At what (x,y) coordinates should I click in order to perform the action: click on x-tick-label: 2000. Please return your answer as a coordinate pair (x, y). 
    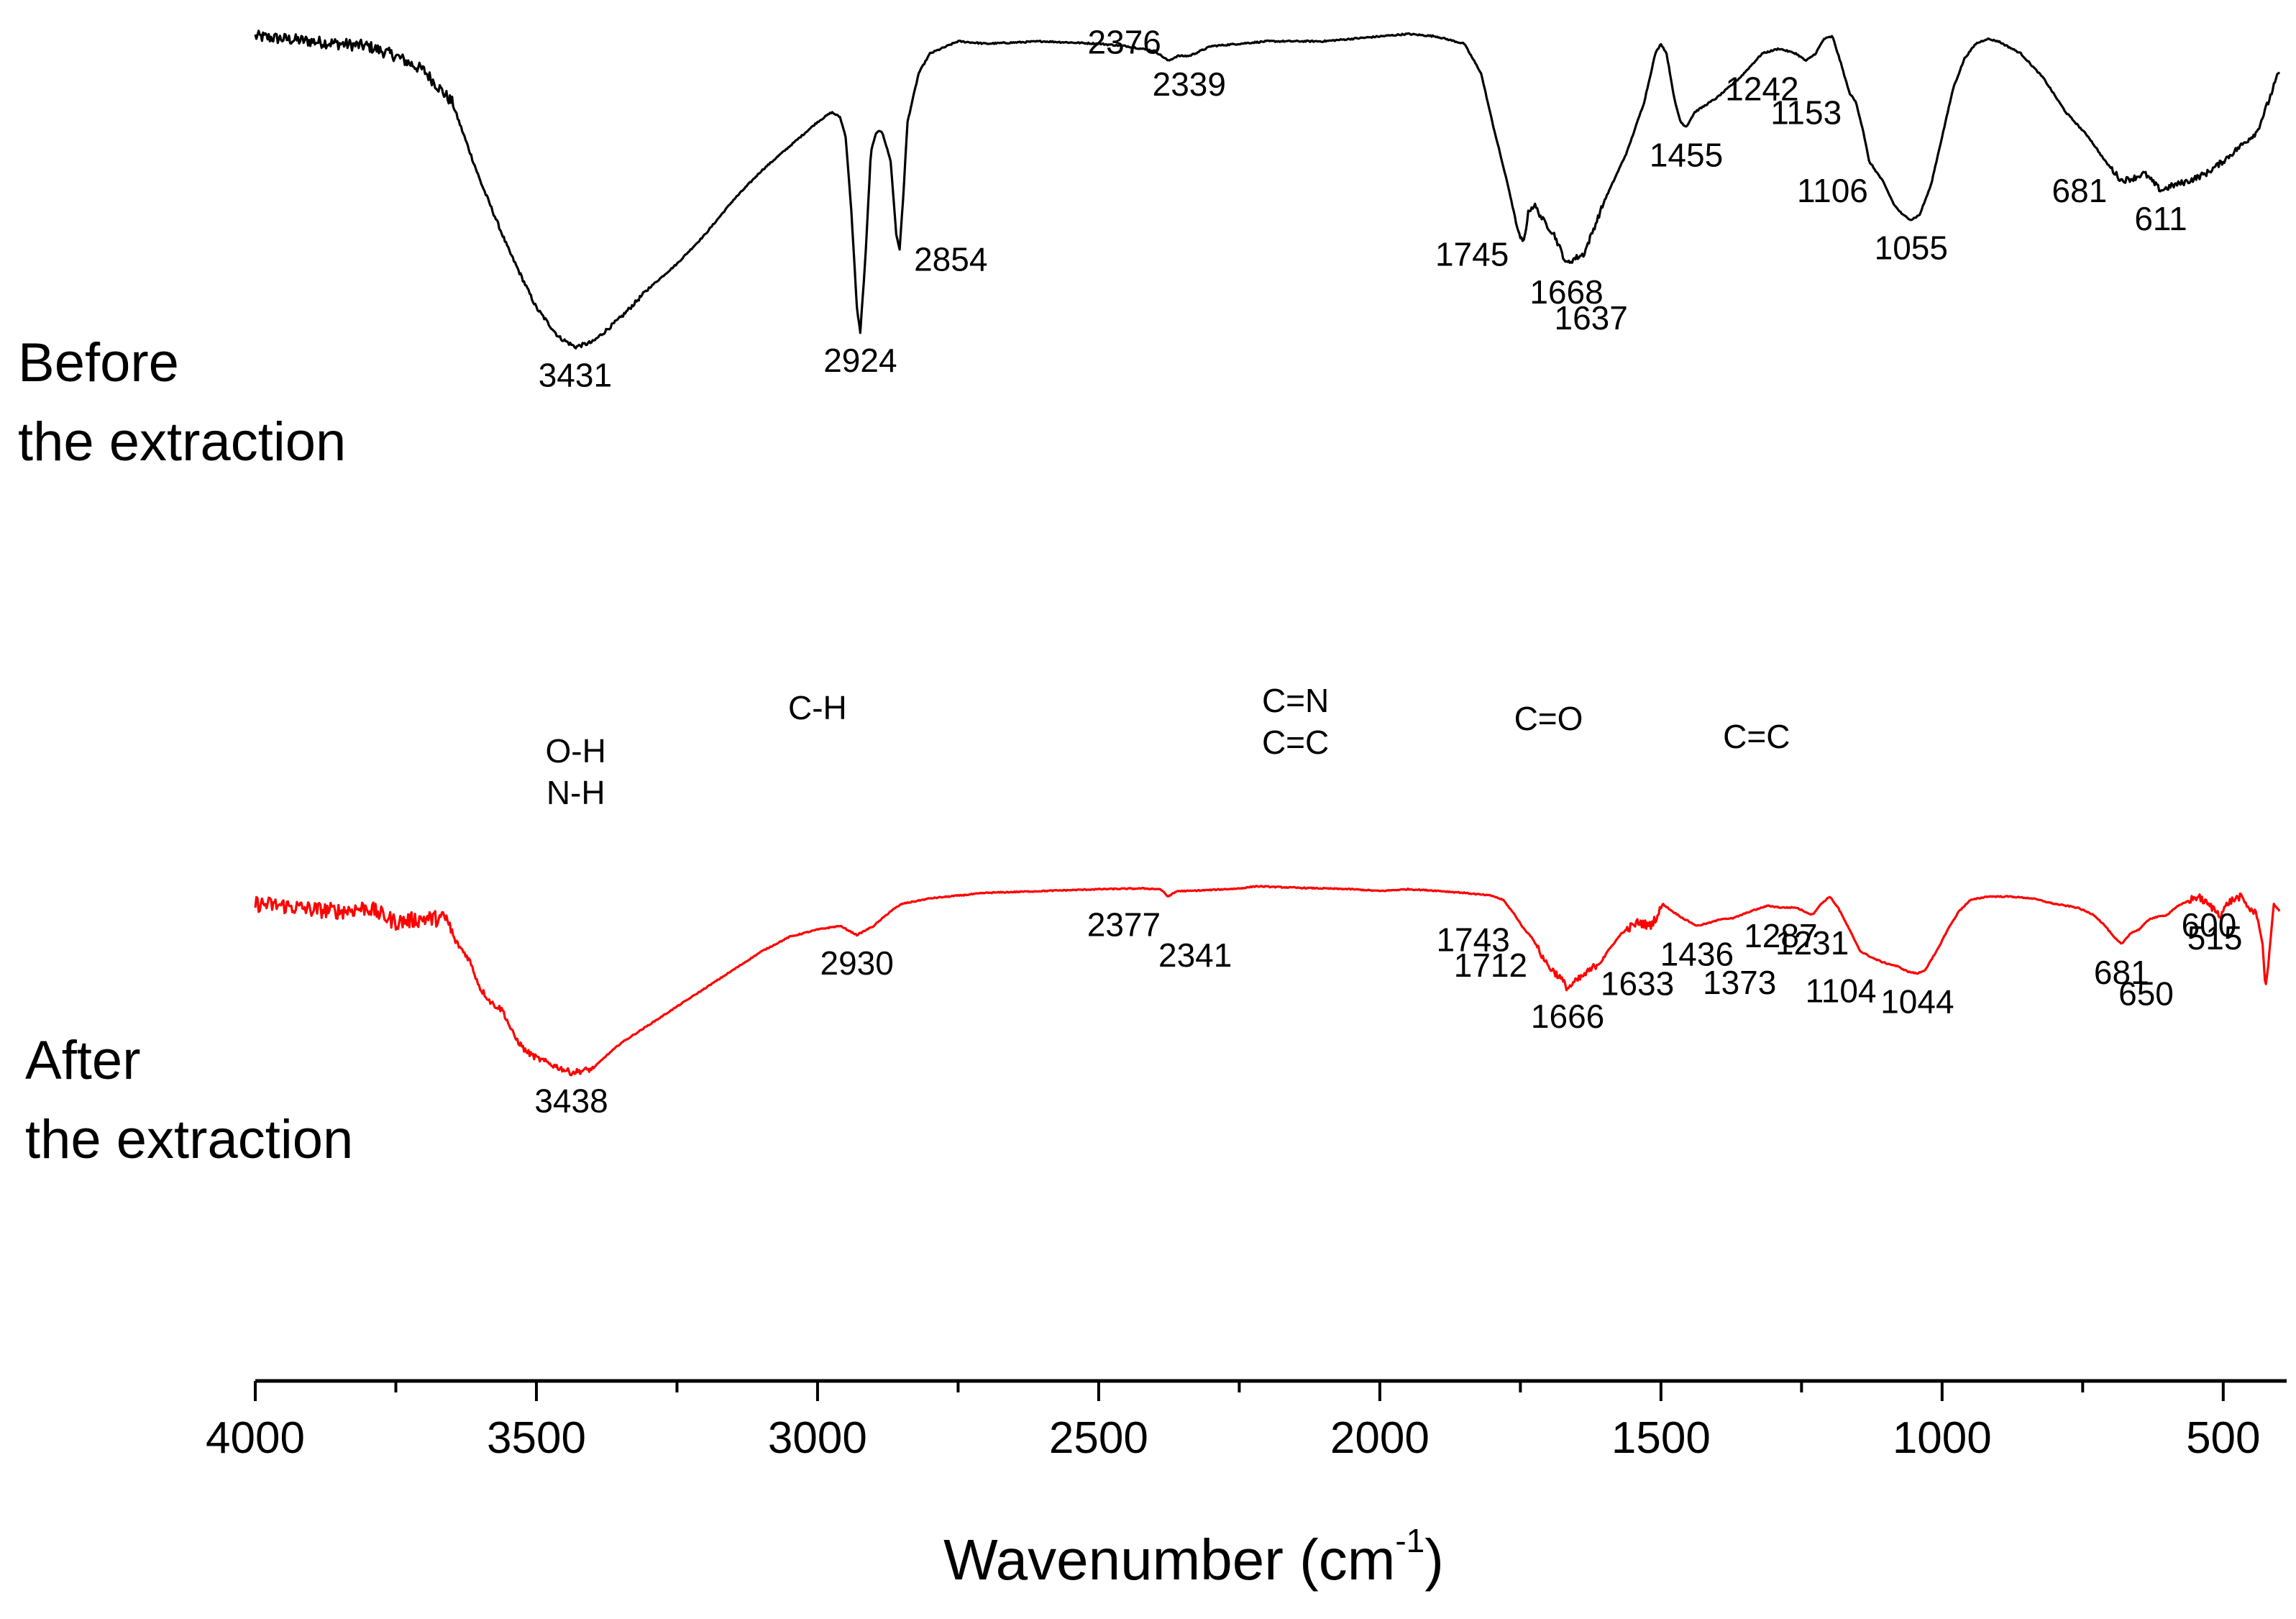
    Looking at the image, I should click on (1380, 1438).